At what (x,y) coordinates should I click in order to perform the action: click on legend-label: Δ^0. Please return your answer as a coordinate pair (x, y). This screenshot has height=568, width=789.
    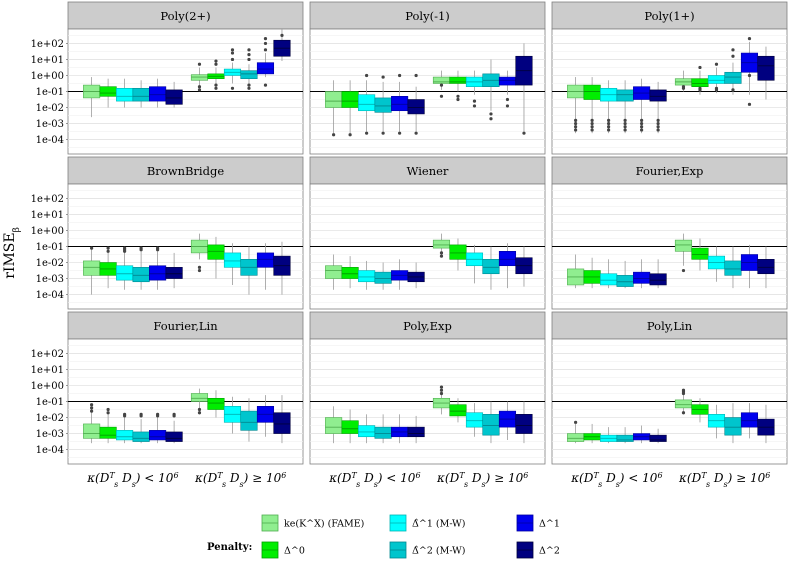
    Looking at the image, I should click on (294, 551).